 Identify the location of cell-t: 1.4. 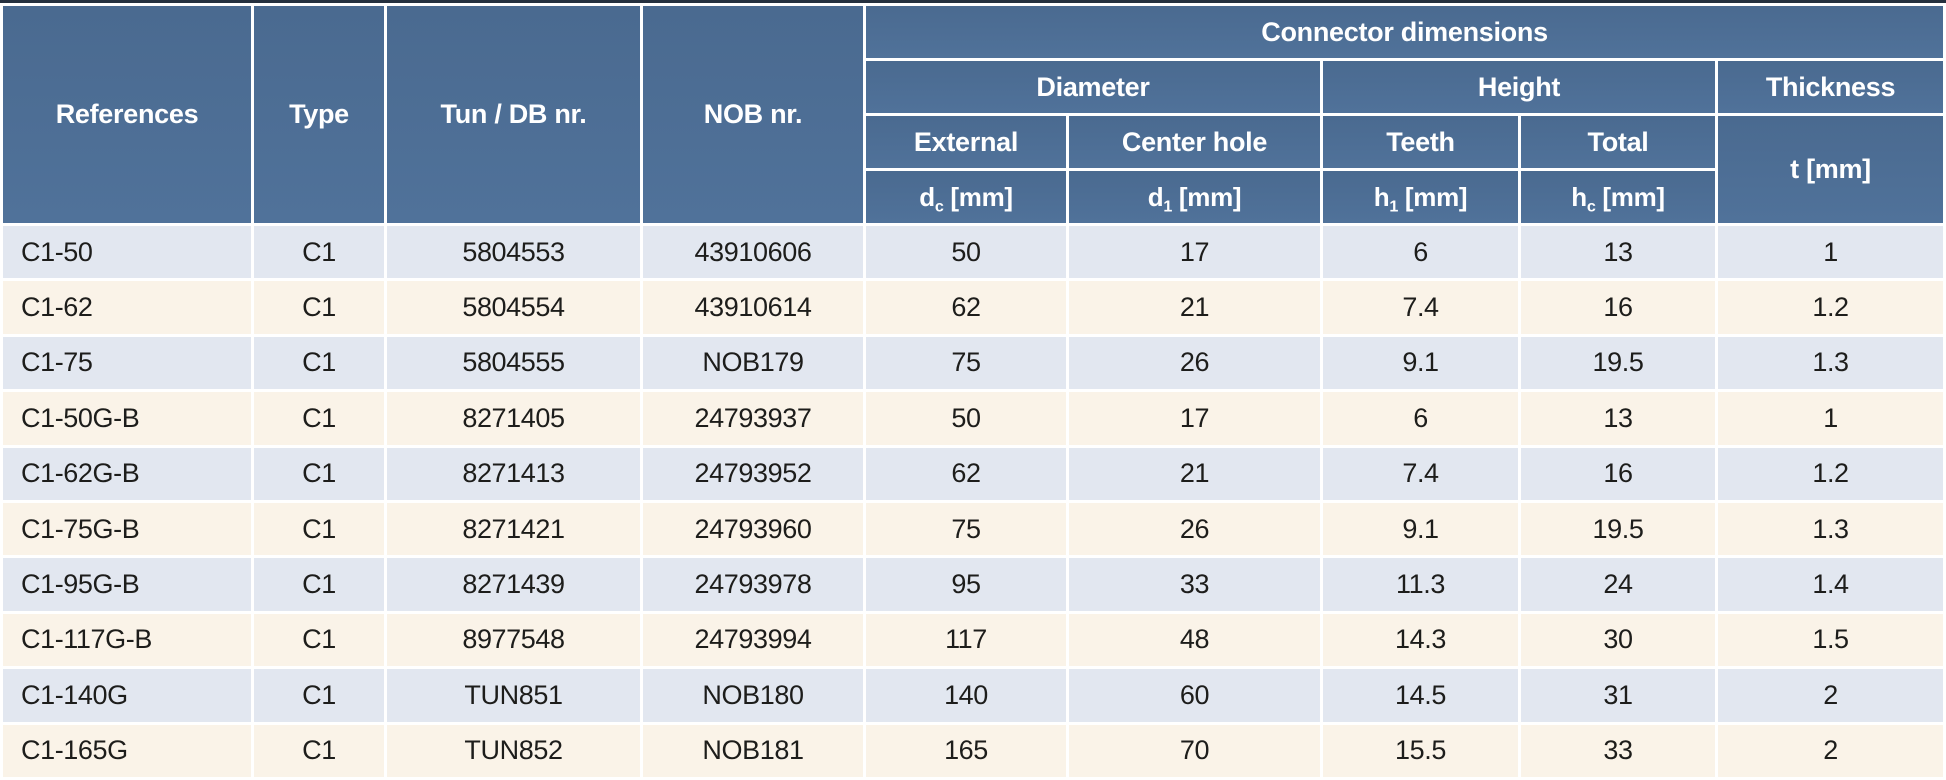
(1831, 584).